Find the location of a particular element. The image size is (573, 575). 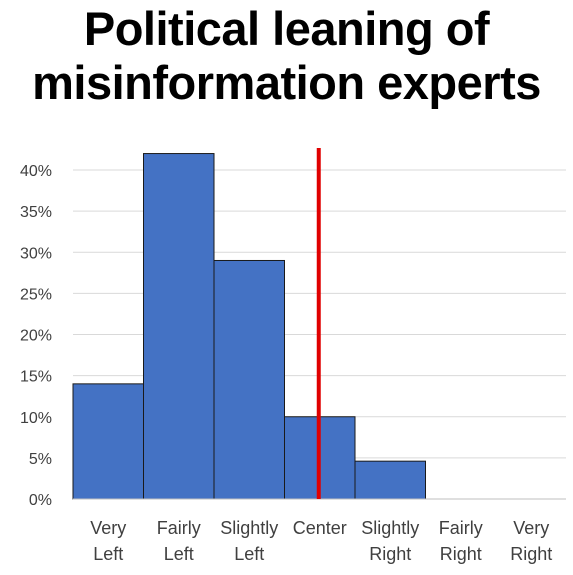

x-category-label-line: Center is located at coordinates (320, 528).